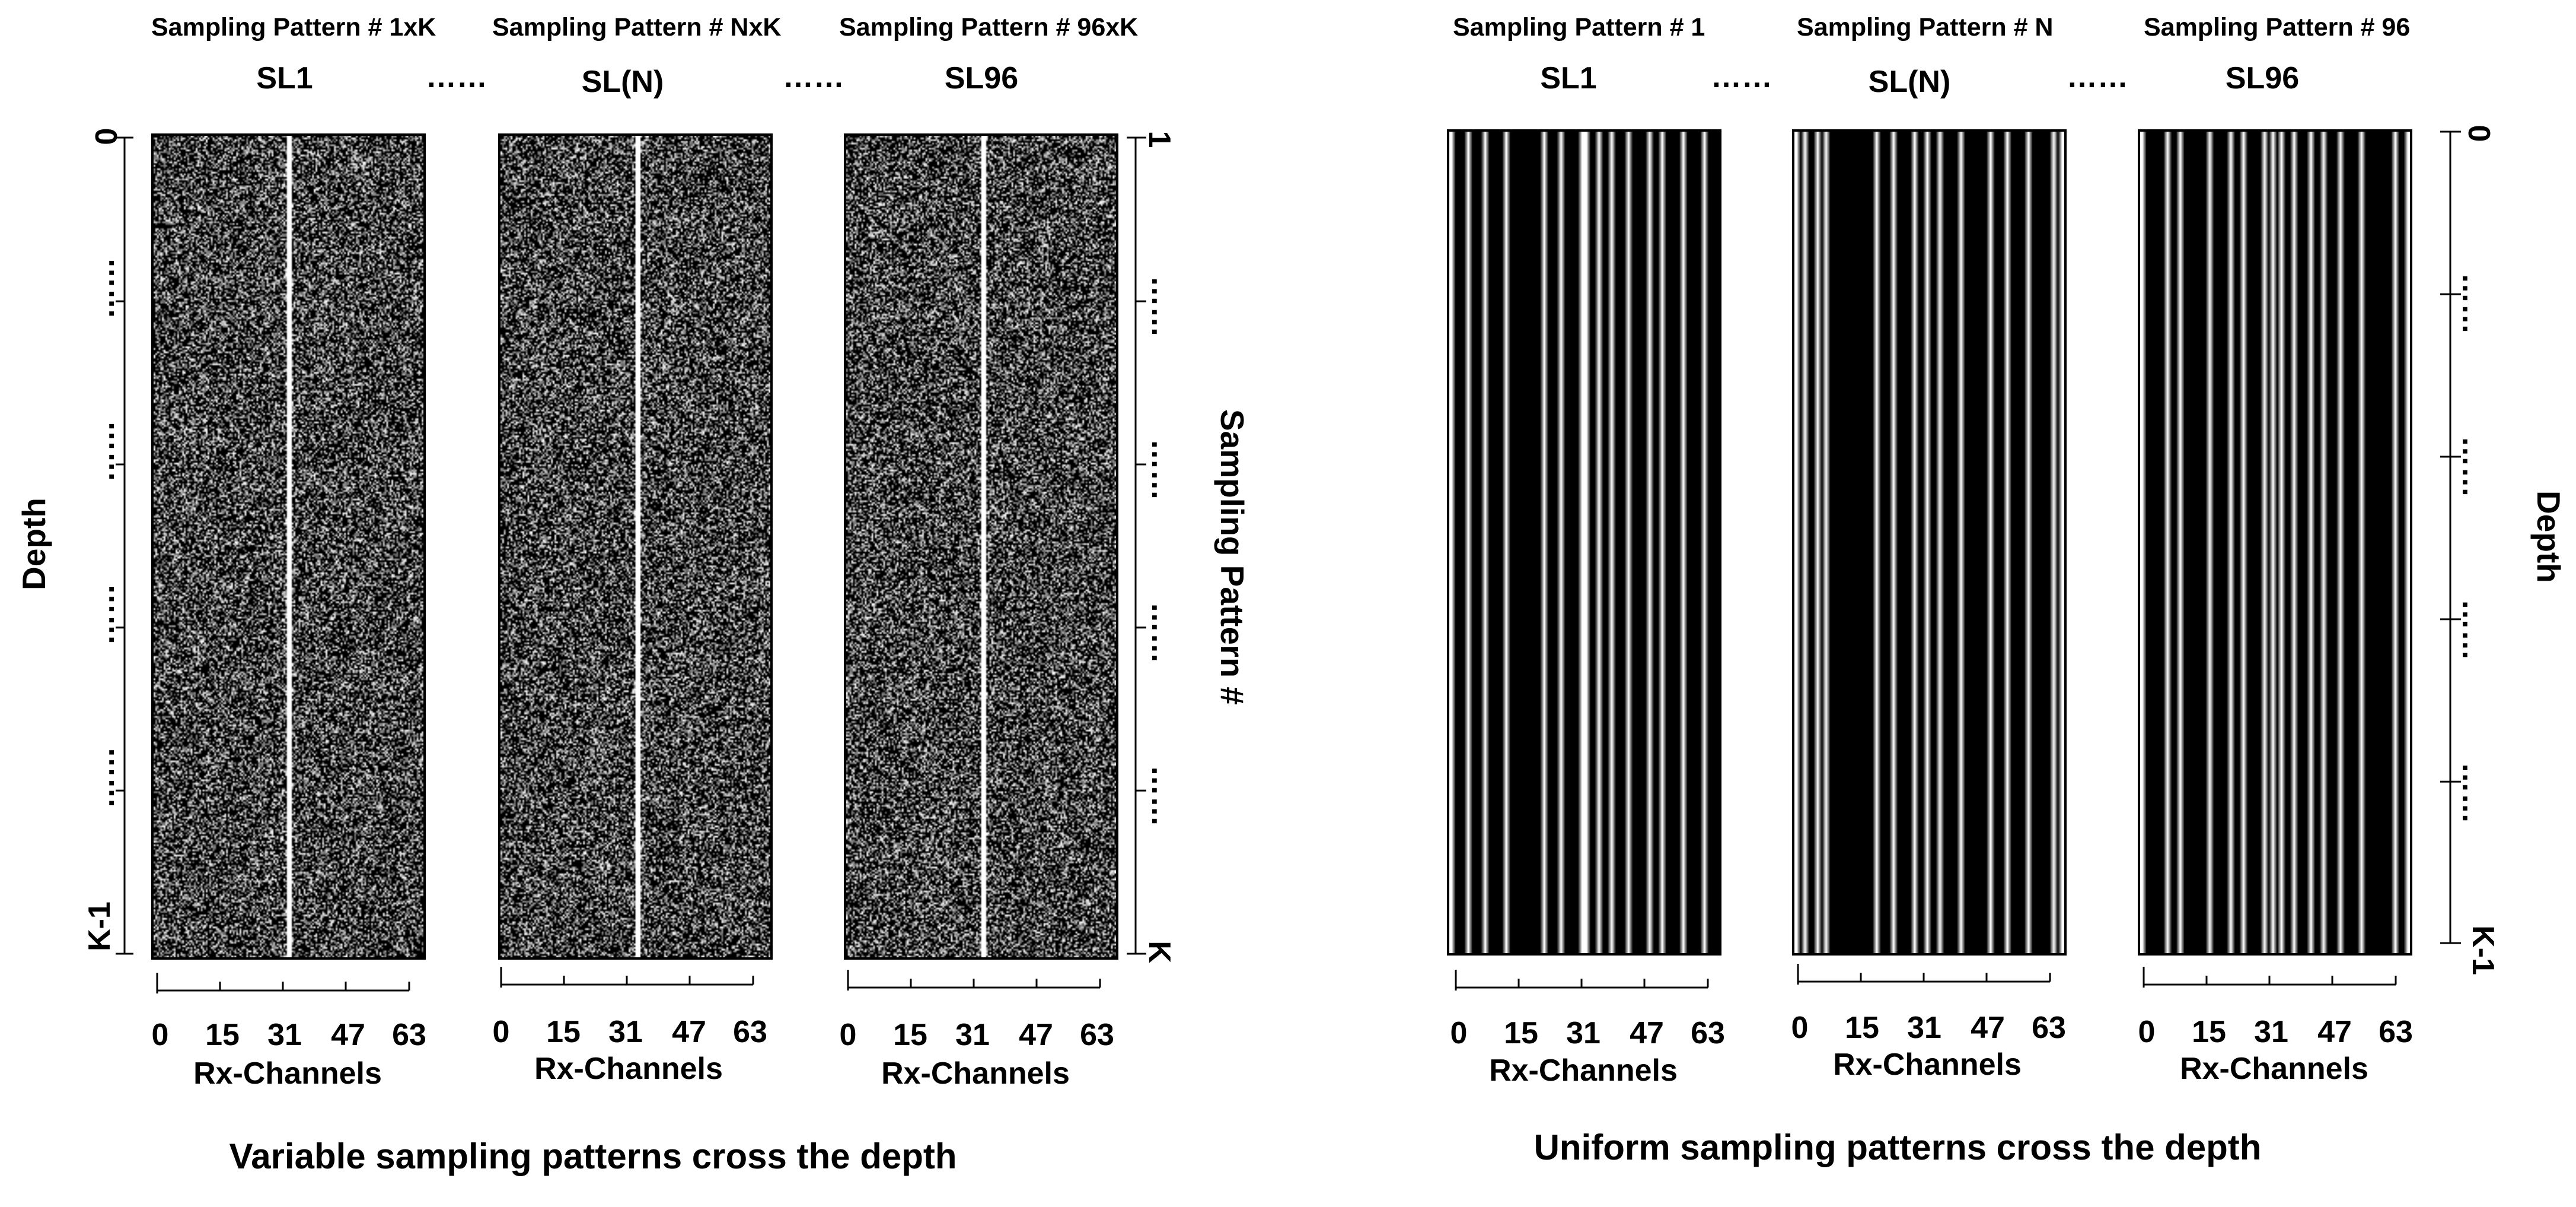 The width and height of the screenshot is (2576, 1207). Describe the element at coordinates (635, 546) in the screenshot. I see `sampling-panel-sln` at that location.